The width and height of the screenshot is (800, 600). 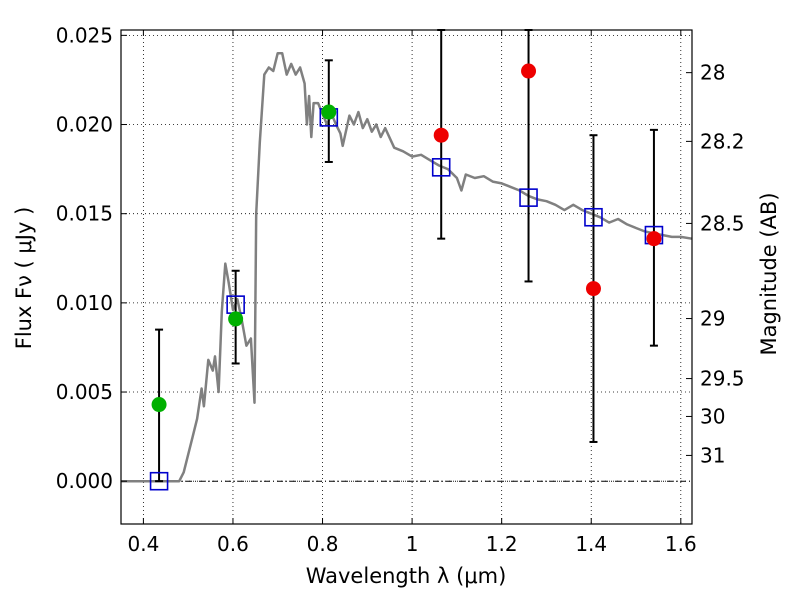 I want to click on magnitude-tick-label: 31, so click(x=712, y=455).